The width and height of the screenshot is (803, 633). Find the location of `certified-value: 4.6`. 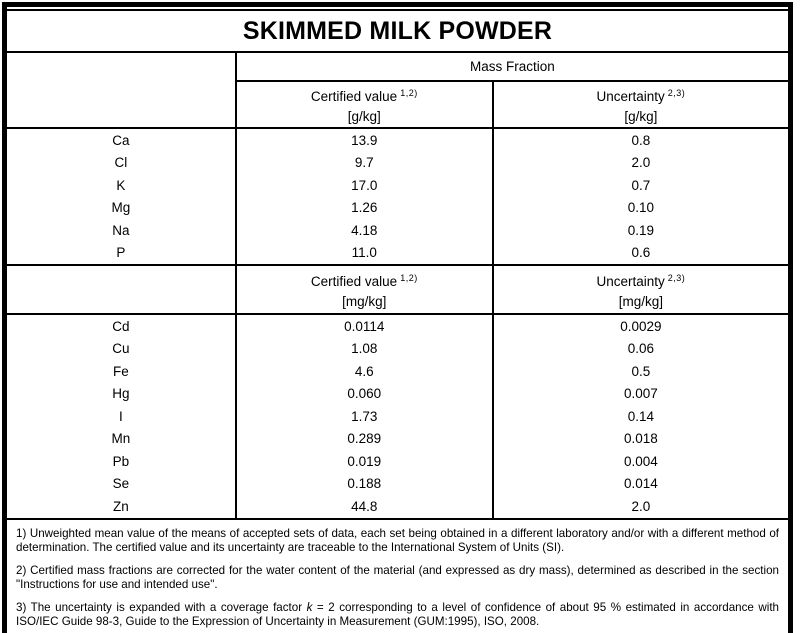

certified-value: 4.6 is located at coordinates (363, 371).